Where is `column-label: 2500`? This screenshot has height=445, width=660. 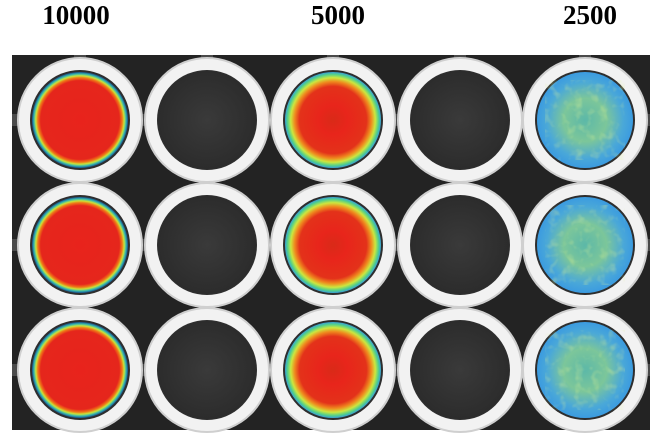
column-label: 2500 is located at coordinates (590, 15).